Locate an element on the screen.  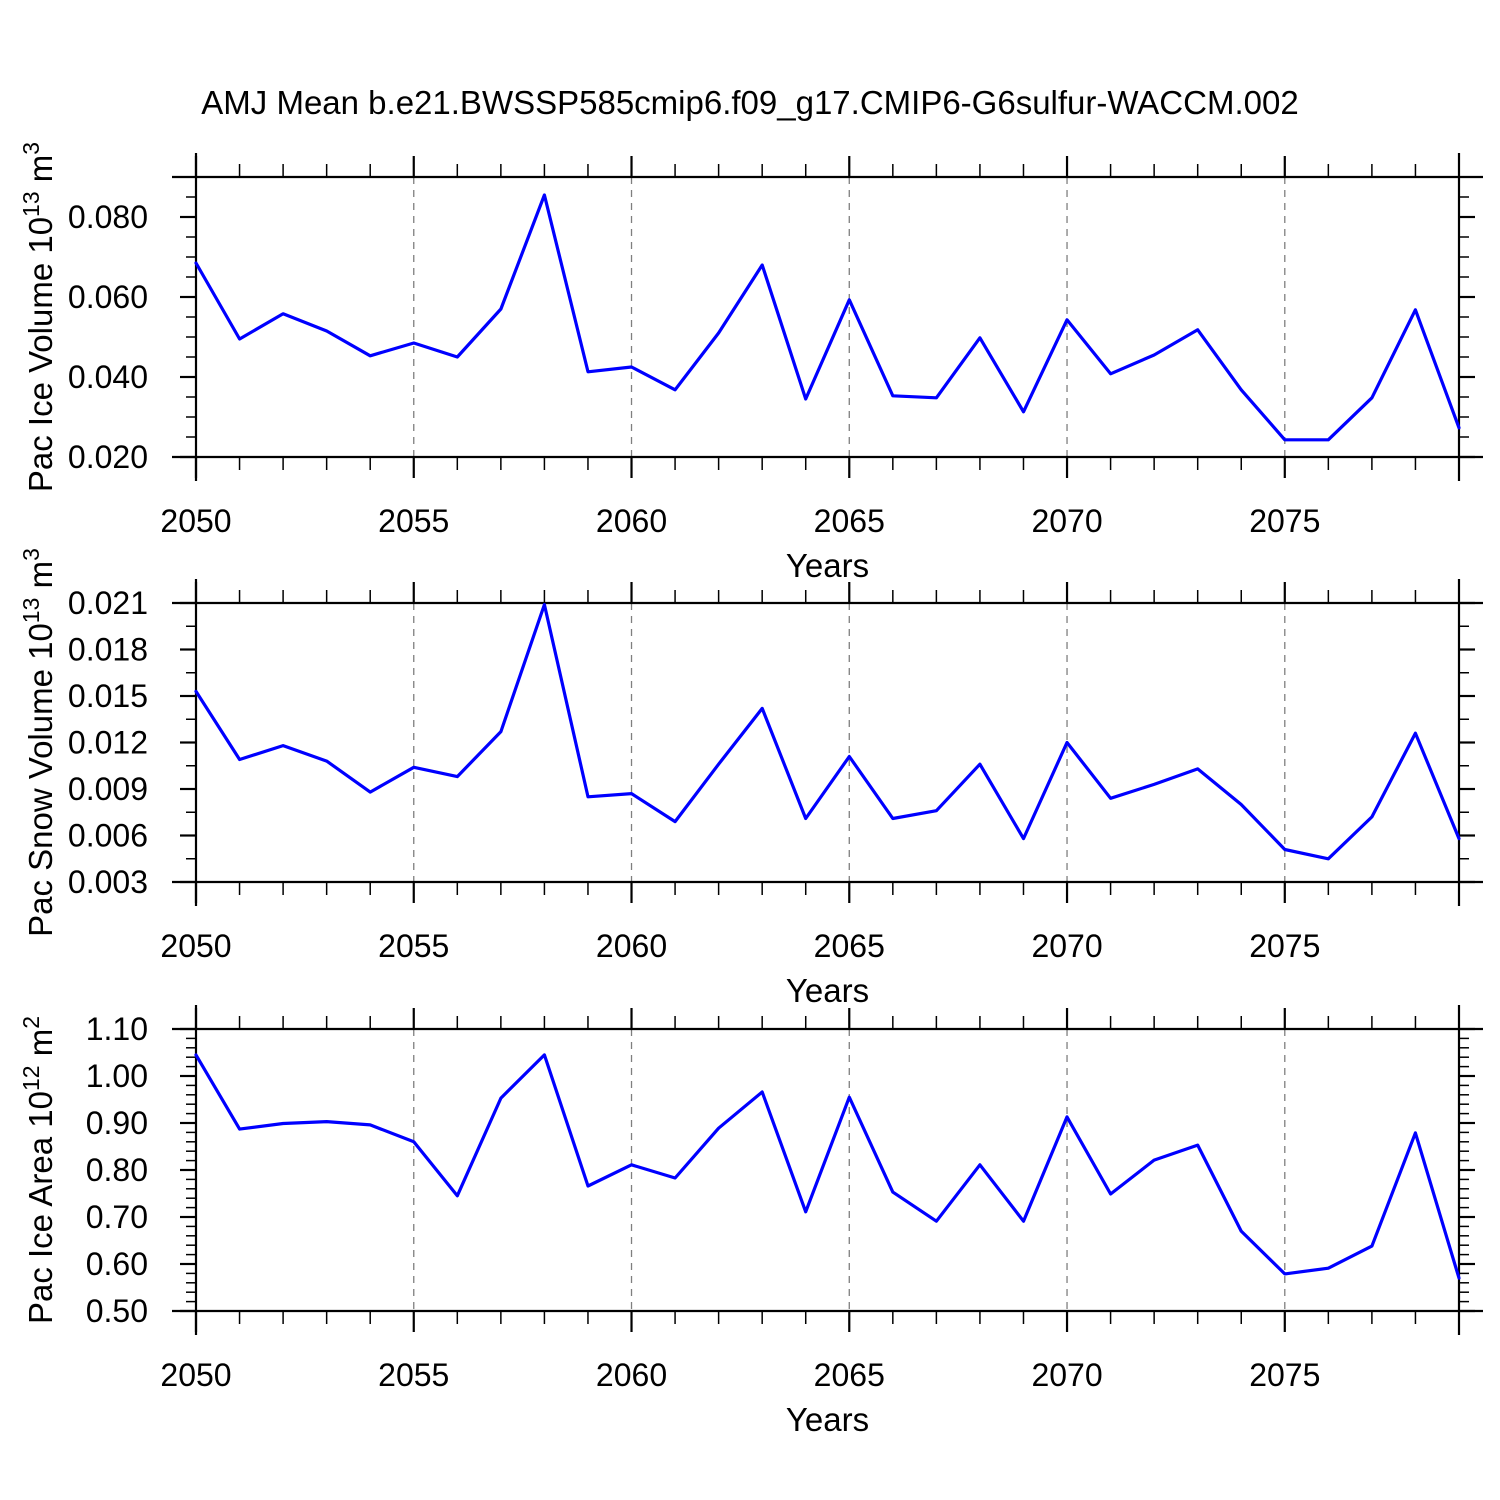
ice-volume-line is located at coordinates (827, 317).